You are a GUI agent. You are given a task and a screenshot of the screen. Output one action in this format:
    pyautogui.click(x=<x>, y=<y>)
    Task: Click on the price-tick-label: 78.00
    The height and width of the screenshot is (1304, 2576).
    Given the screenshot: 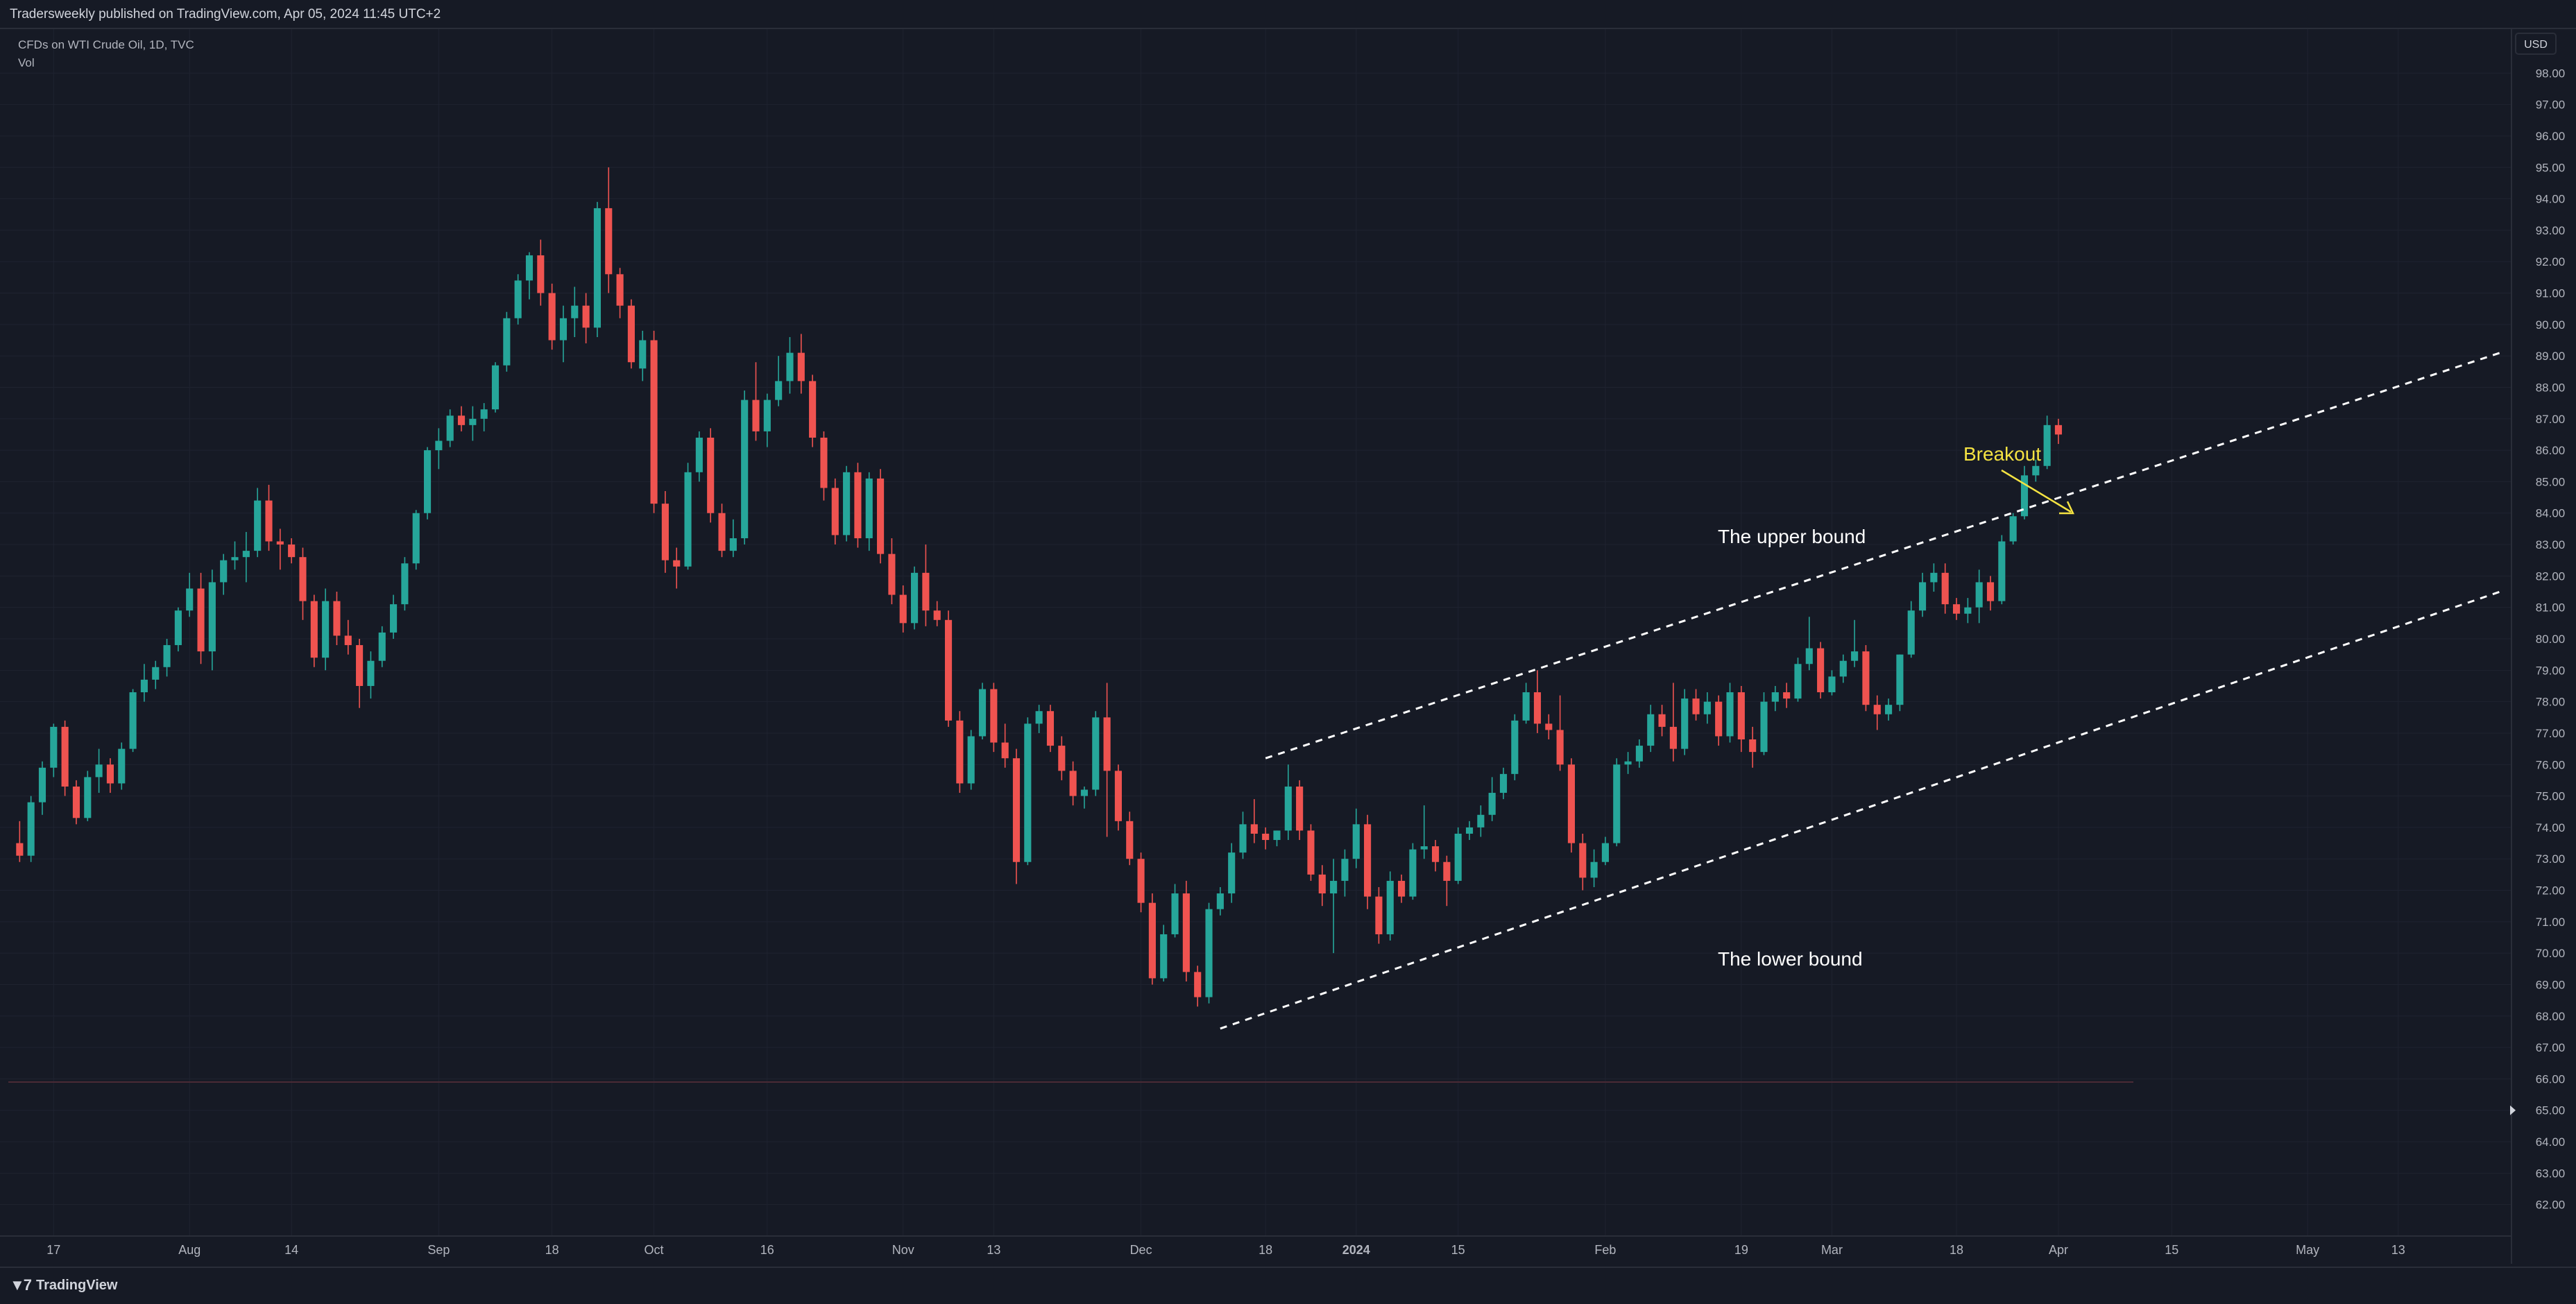 What is the action you would take?
    pyautogui.click(x=2551, y=702)
    